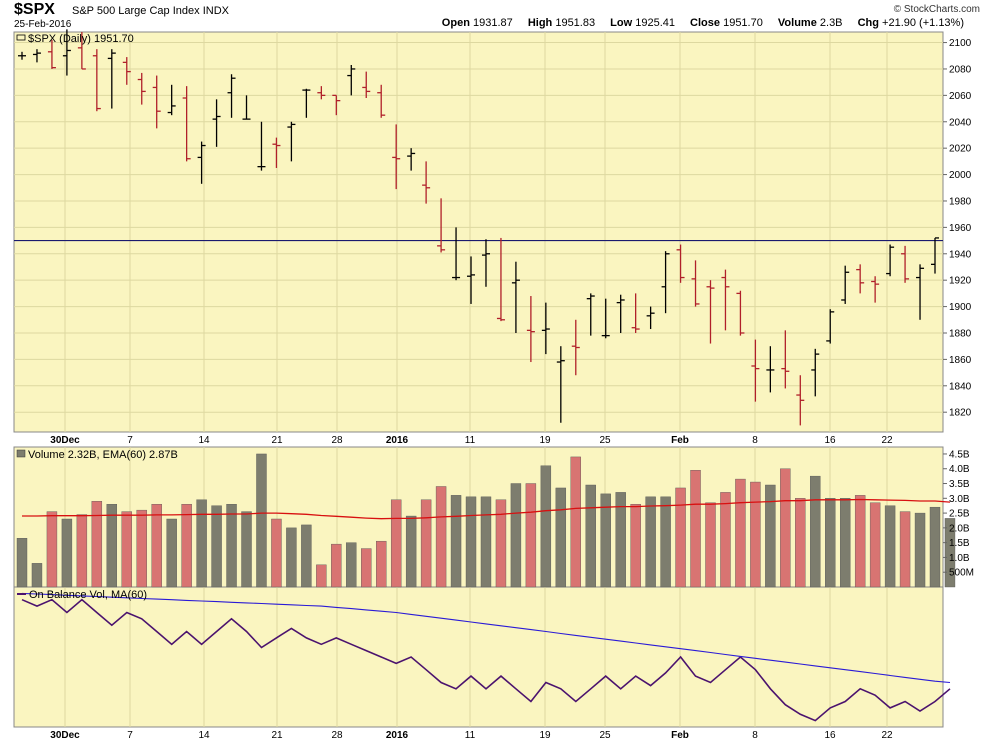  Describe the element at coordinates (21, 37) in the screenshot. I see `price-legend-swatch` at that location.